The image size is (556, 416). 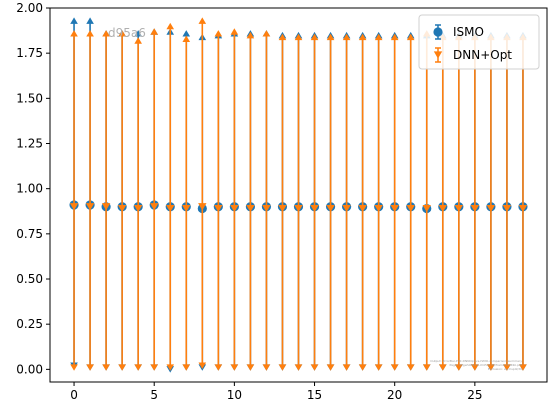 I want to click on y-axis: 0.00 0.25 0.50 0.75 1.00 1.25 1.50 1.75 2.00, so click(x=33, y=188).